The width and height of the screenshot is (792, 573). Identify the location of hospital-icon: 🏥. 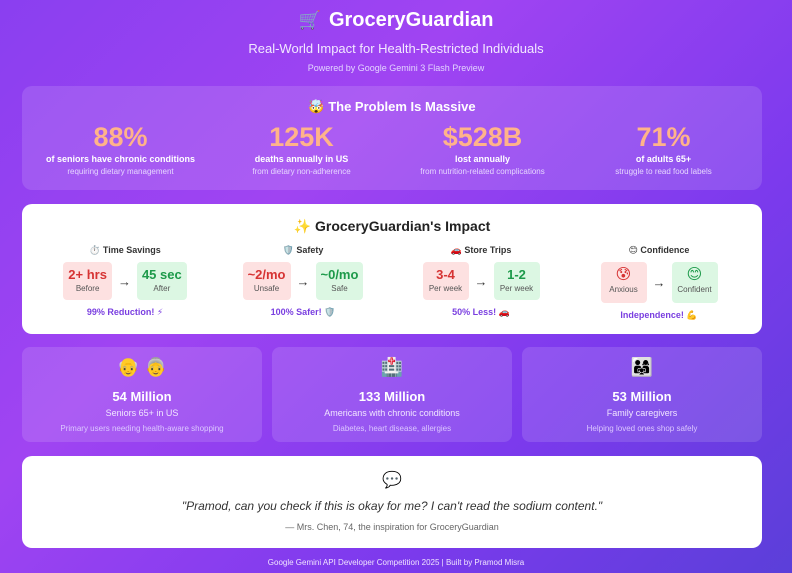
(392, 367).